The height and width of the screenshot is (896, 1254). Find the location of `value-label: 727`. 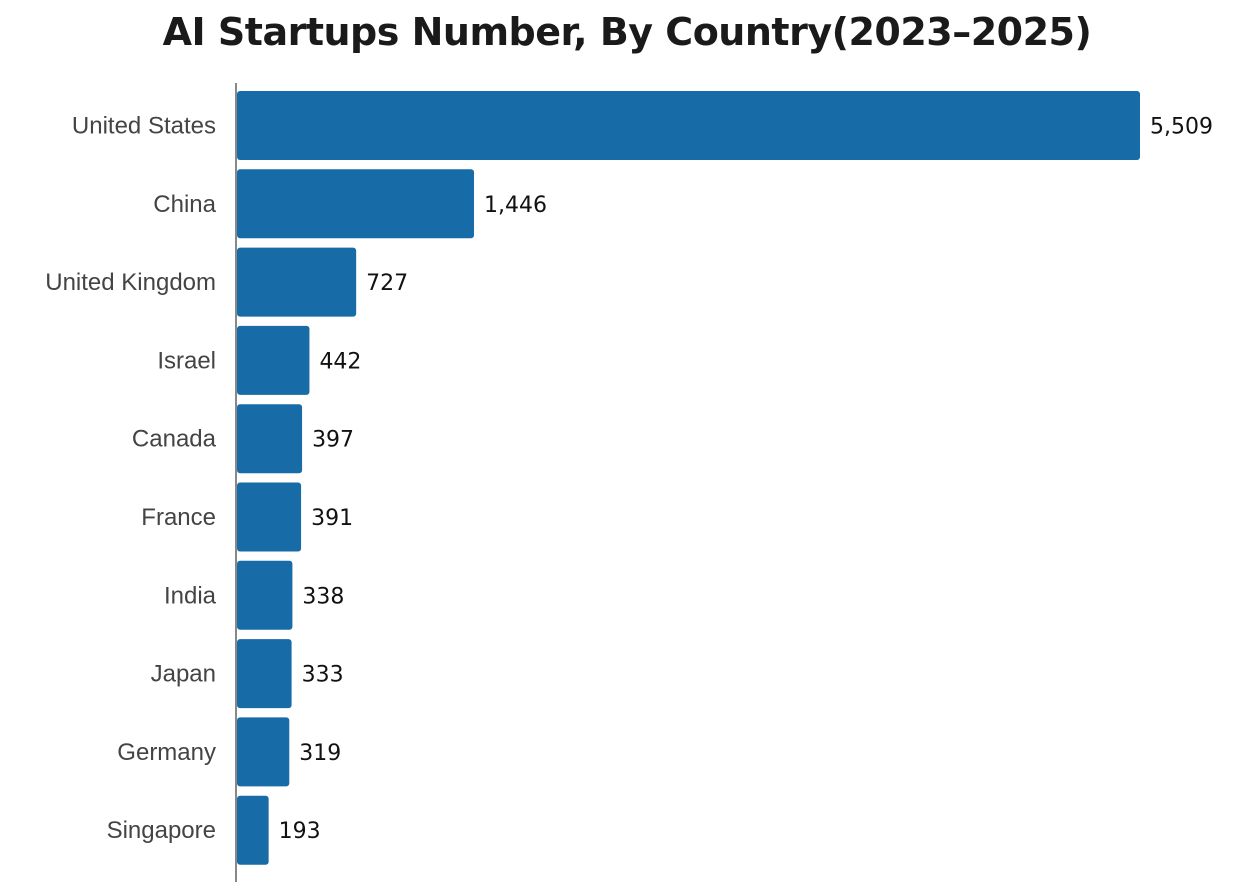

value-label: 727 is located at coordinates (387, 283).